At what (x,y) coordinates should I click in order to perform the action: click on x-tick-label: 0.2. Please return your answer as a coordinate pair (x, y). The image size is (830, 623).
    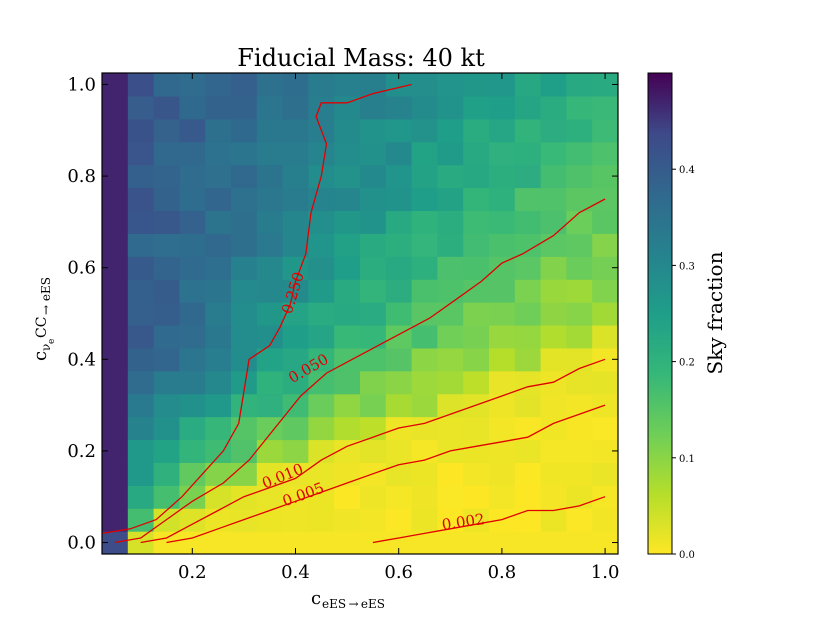
    Looking at the image, I should click on (192, 572).